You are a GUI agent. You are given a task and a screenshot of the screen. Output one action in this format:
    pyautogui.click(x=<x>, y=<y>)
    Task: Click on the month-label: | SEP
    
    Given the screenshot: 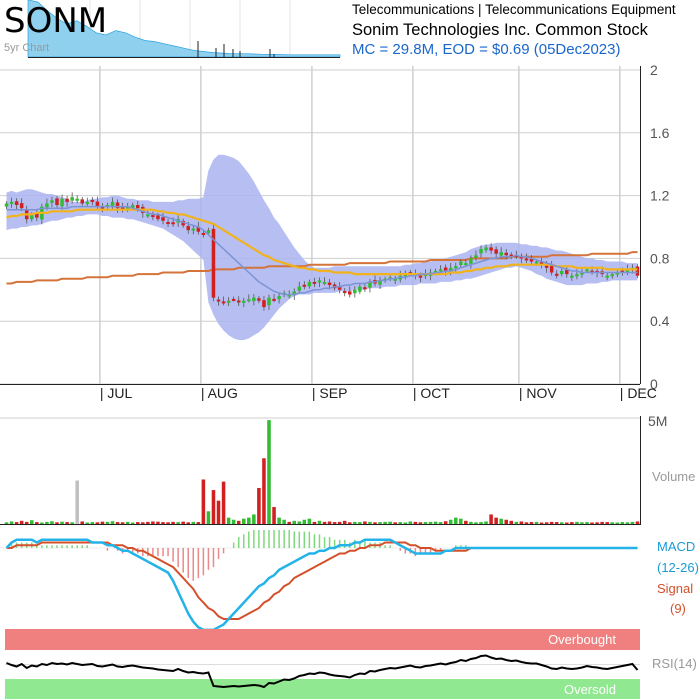 What is the action you would take?
    pyautogui.click(x=330, y=393)
    